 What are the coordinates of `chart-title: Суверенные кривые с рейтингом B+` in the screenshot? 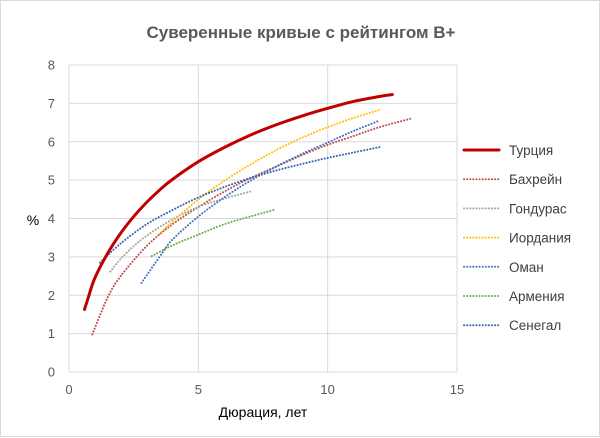 It's located at (300, 32).